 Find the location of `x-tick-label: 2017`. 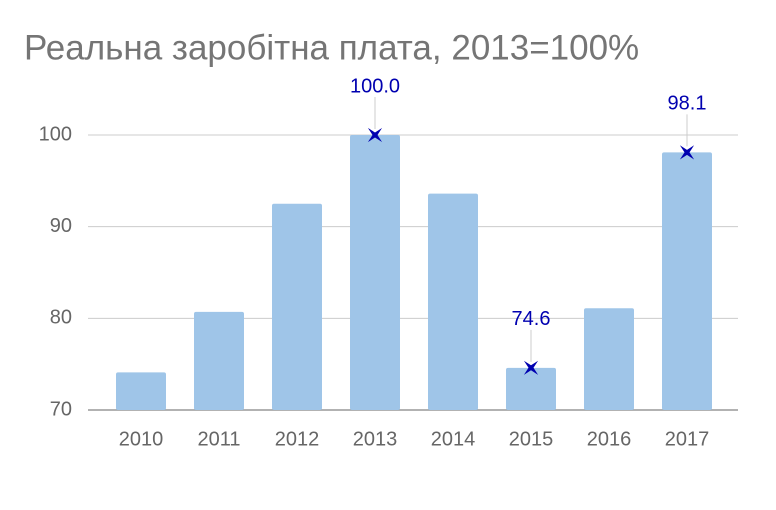

x-tick-label: 2017 is located at coordinates (687, 439).